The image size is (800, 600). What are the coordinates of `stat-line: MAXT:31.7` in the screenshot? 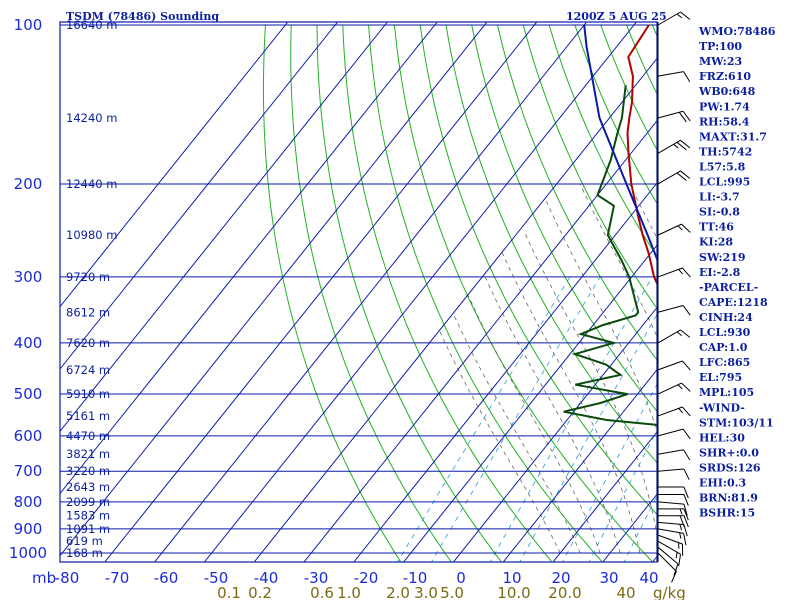 It's located at (733, 136).